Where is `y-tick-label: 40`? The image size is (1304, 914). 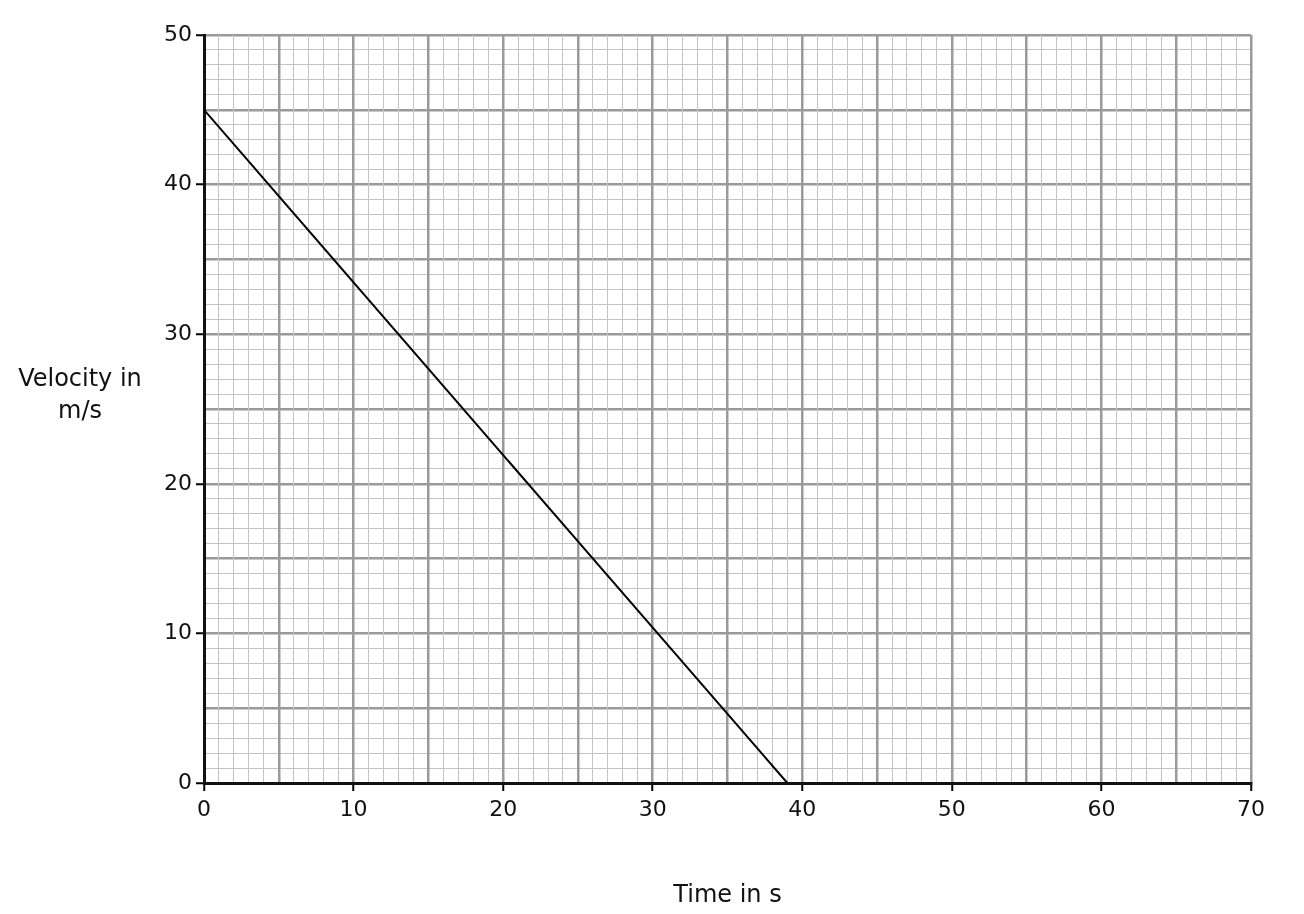
y-tick-label: 40 is located at coordinates (178, 183).